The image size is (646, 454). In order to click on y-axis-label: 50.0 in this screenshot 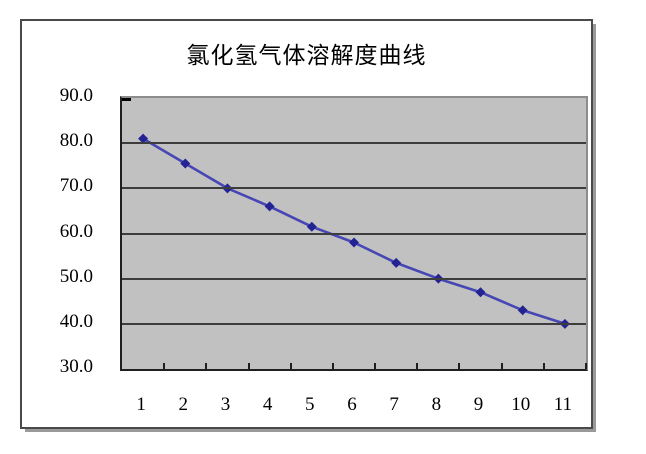, I will do `click(76, 276)`.